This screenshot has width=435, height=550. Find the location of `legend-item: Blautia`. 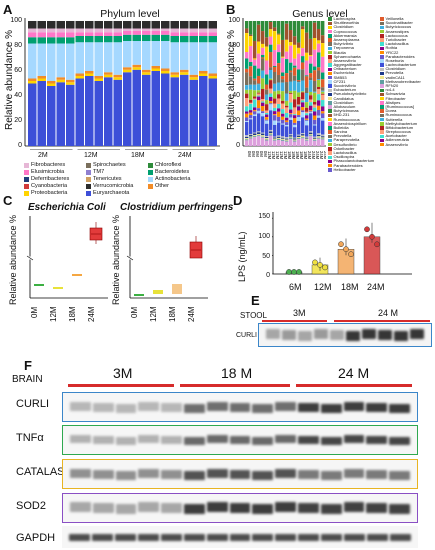

legend-item: Blautia is located at coordinates (354, 52).